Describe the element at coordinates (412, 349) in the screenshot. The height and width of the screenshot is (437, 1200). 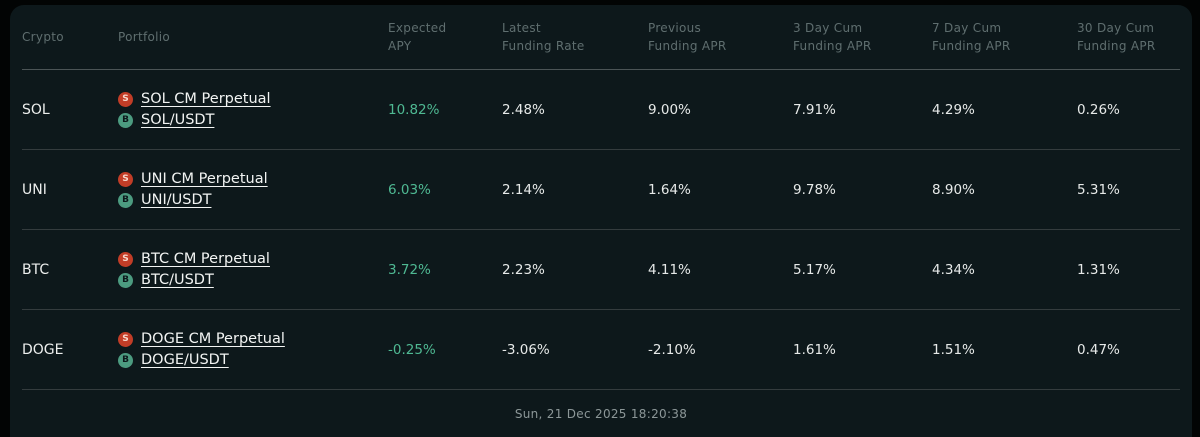
I see `expected-apy-value: -0.25%` at that location.